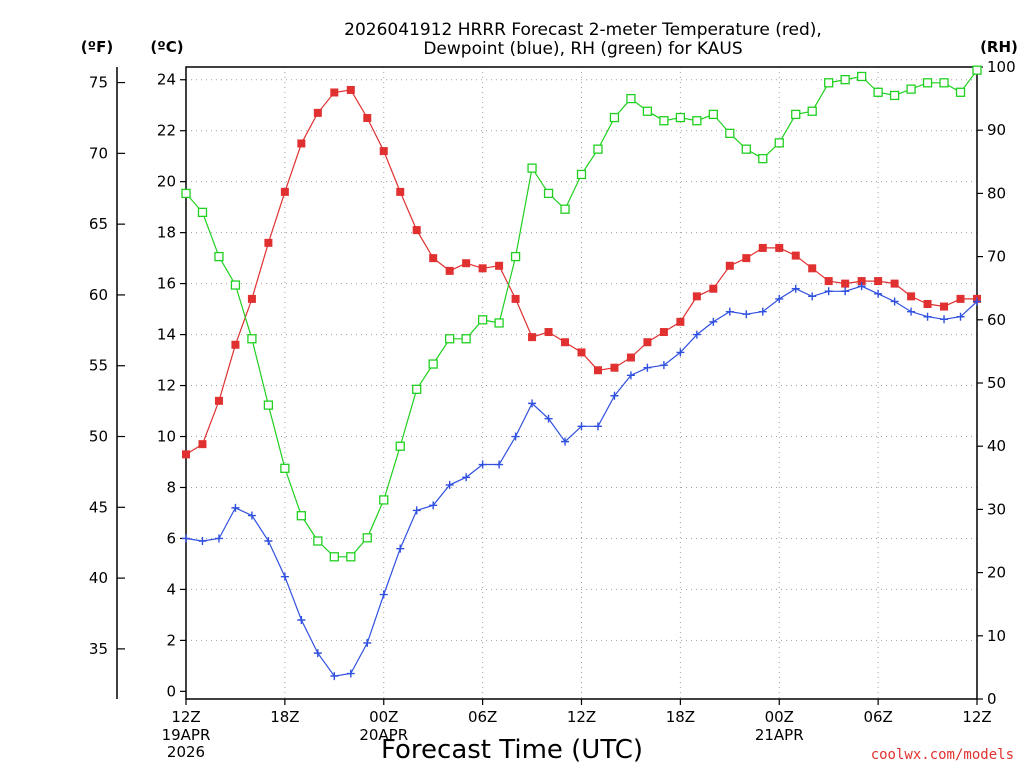 The height and width of the screenshot is (768, 1024). I want to click on rh-tick-label: 10, so click(996, 636).